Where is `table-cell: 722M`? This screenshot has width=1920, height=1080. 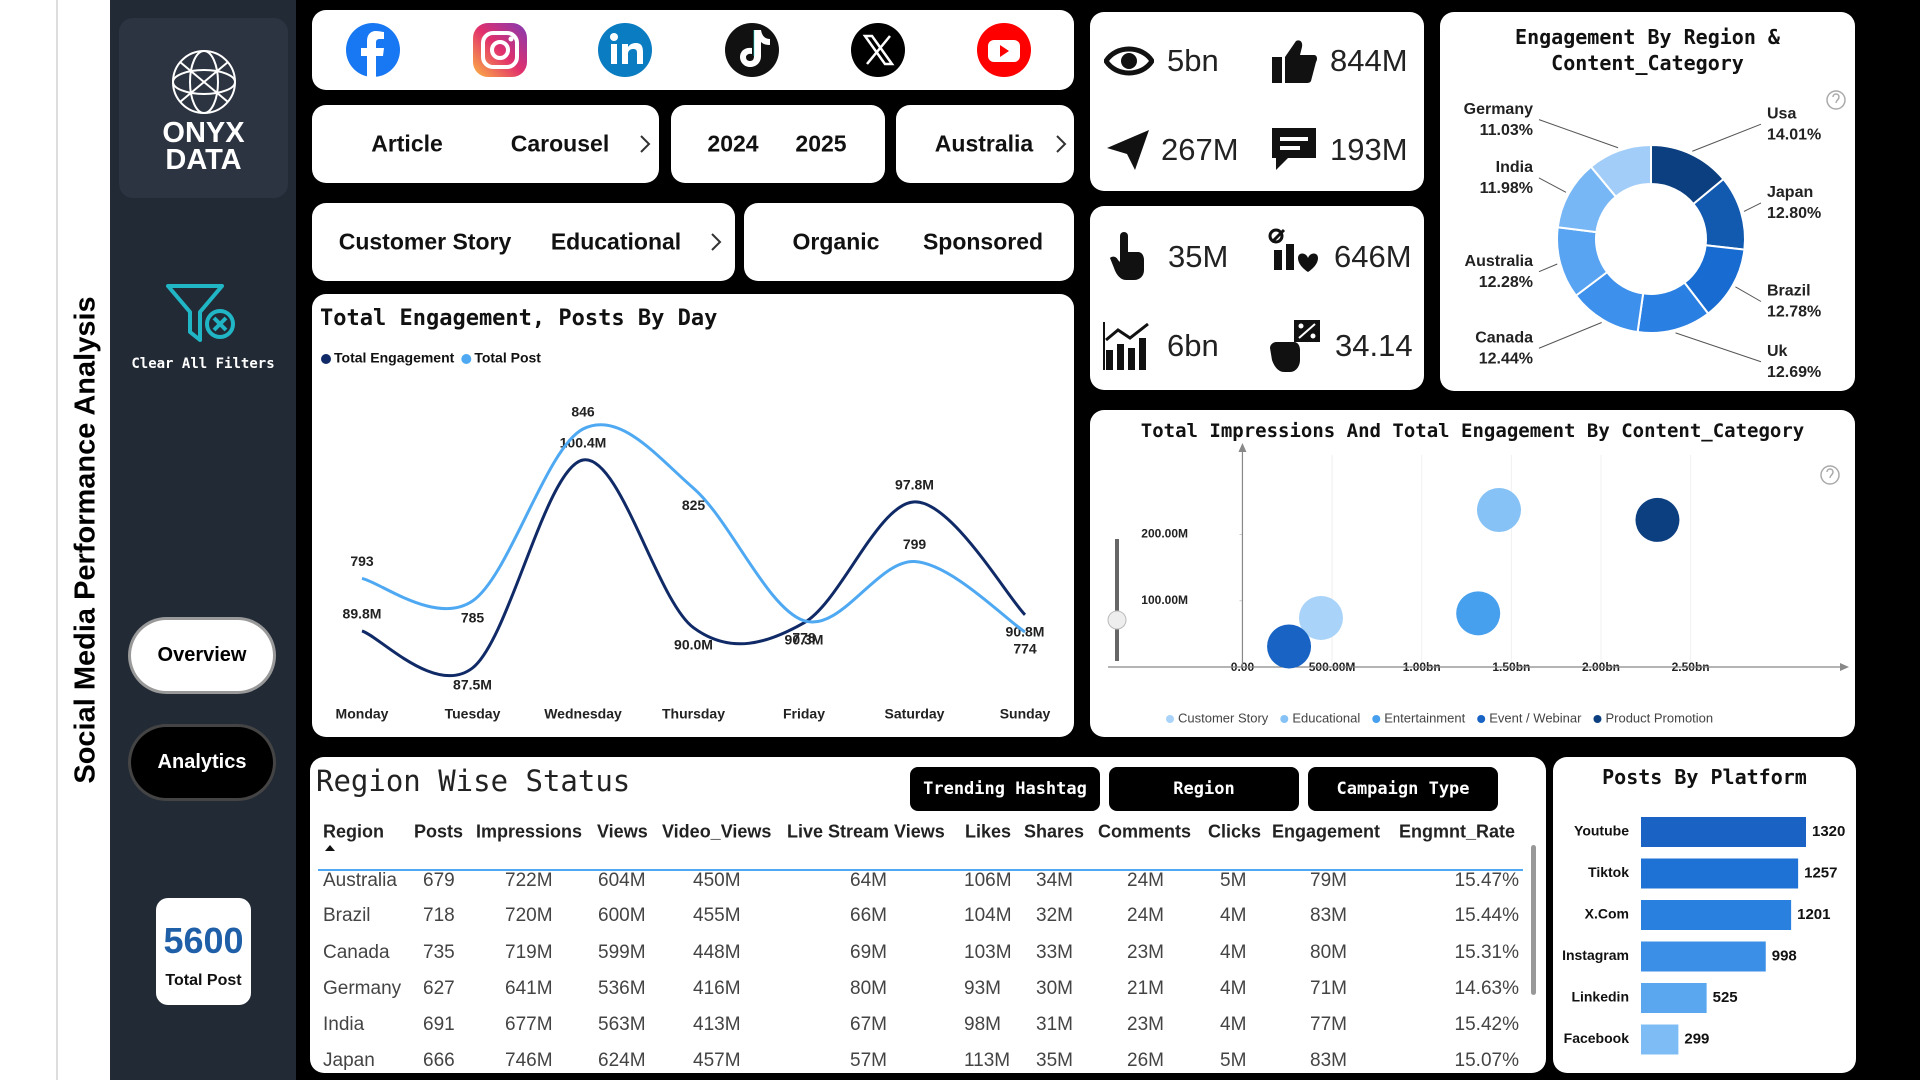 table-cell: 722M is located at coordinates (529, 880).